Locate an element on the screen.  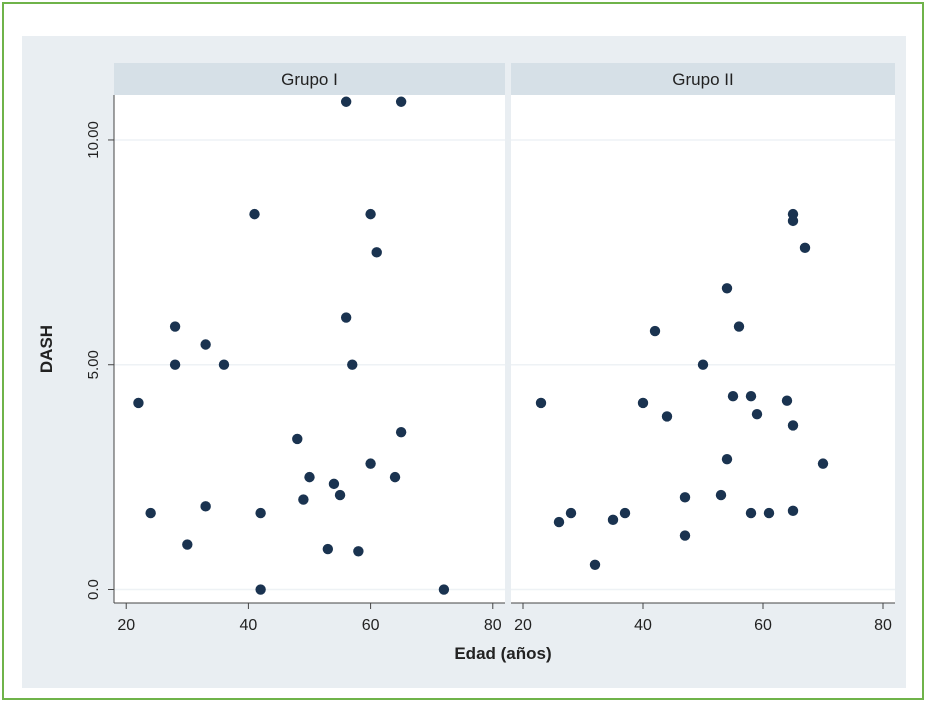
y-tick-label-0: 0.0 is located at coordinates (93, 589).